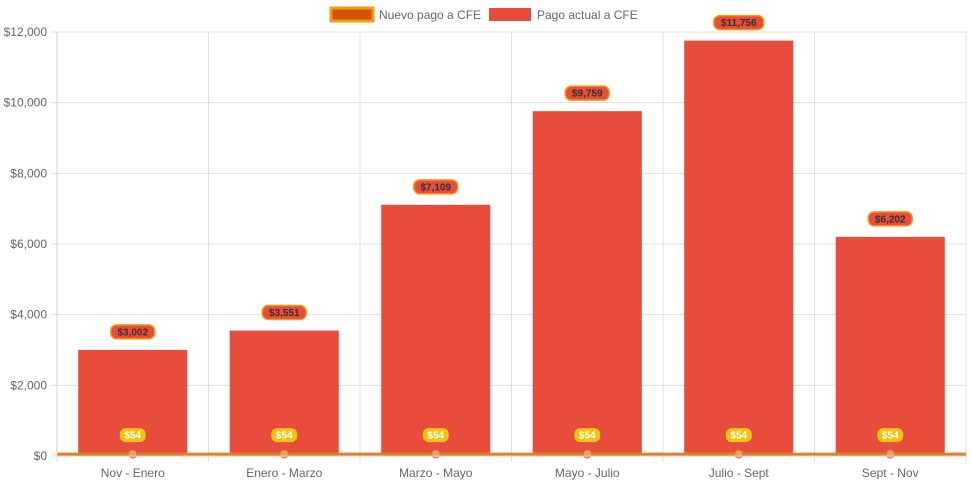 The image size is (971, 485). I want to click on y-tick-label: $6,000, so click(28, 244).